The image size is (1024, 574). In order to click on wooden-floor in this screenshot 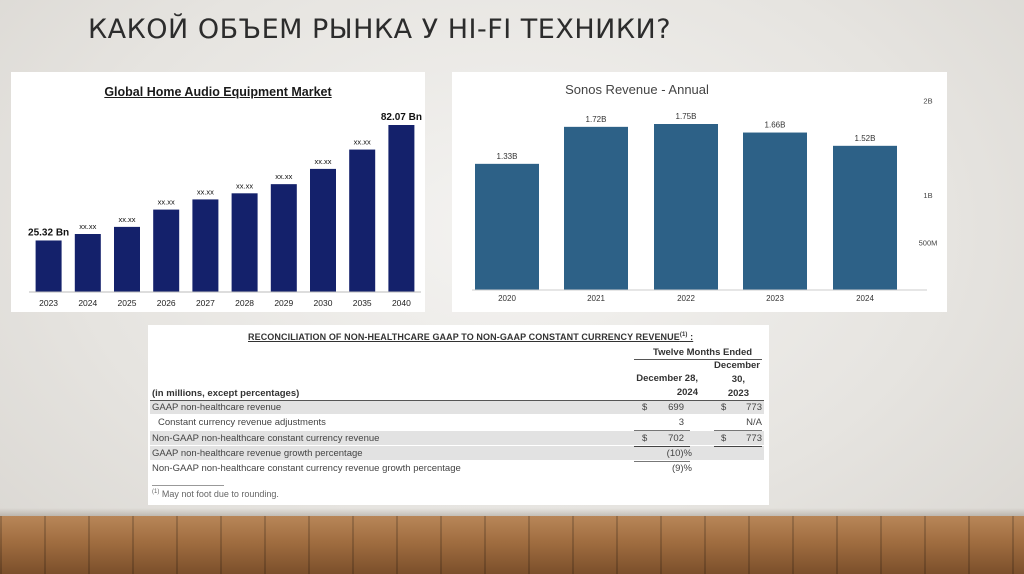, I will do `click(512, 545)`.